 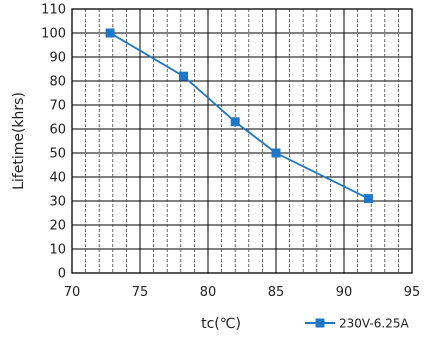 I want to click on x-tick-label: 70, so click(x=72, y=292).